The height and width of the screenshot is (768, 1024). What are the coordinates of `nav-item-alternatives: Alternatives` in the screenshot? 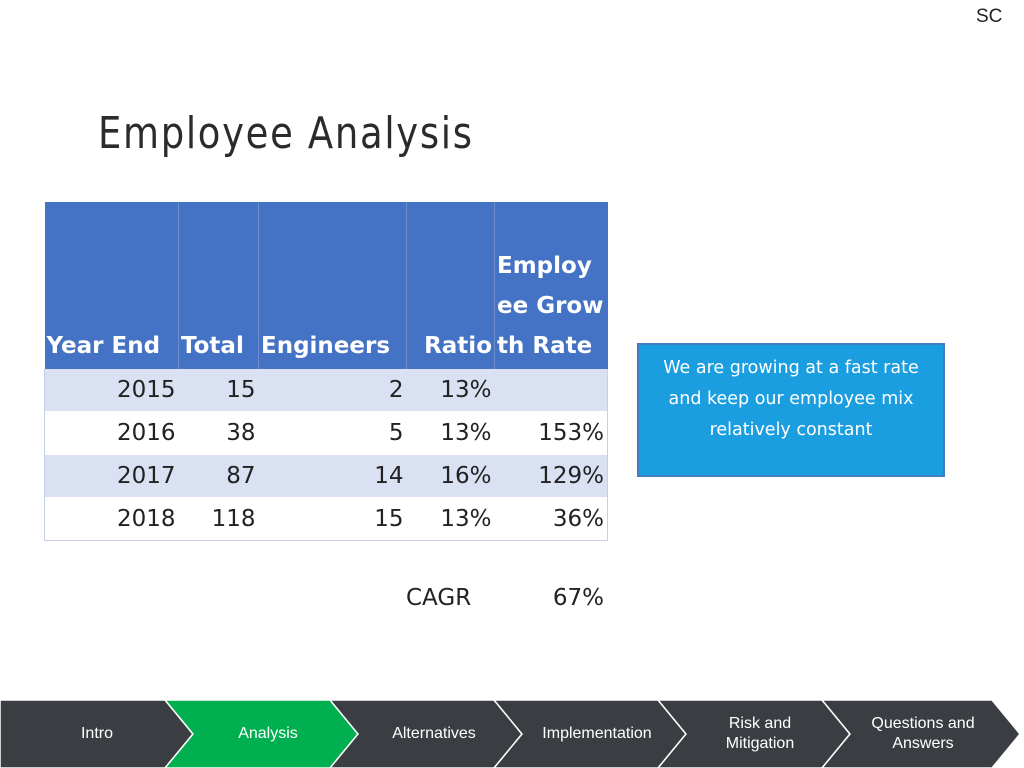 It's located at (434, 734).